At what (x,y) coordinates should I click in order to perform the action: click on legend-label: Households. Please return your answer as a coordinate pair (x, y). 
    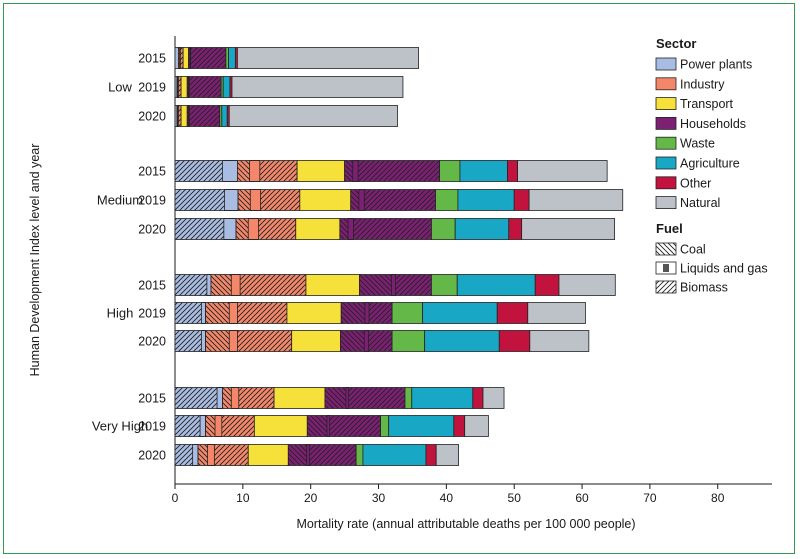
    Looking at the image, I should click on (713, 124).